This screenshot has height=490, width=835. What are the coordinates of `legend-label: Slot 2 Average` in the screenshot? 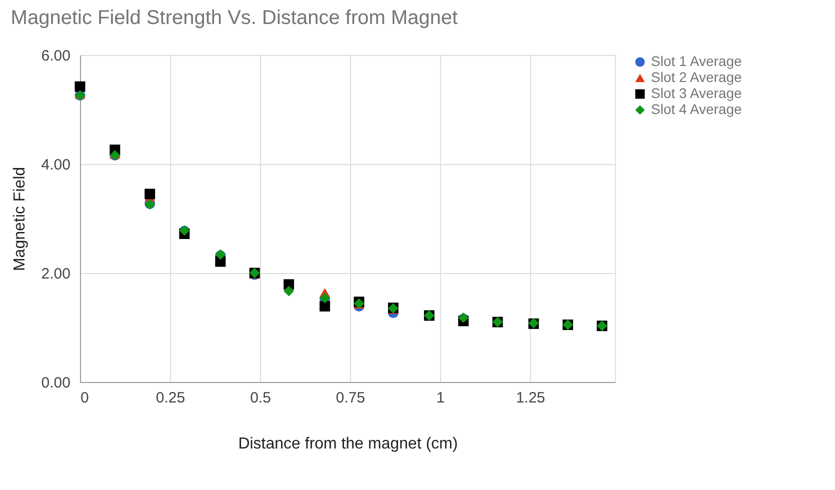 It's located at (696, 77).